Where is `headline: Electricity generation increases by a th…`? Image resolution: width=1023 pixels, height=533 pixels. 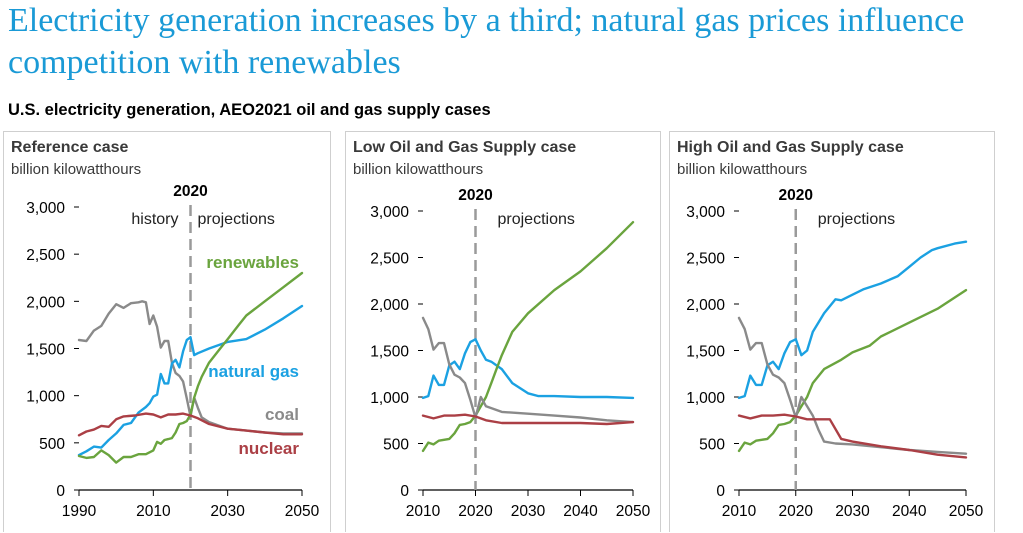
headline: Electricity generation increases by a th… is located at coordinates (486, 41).